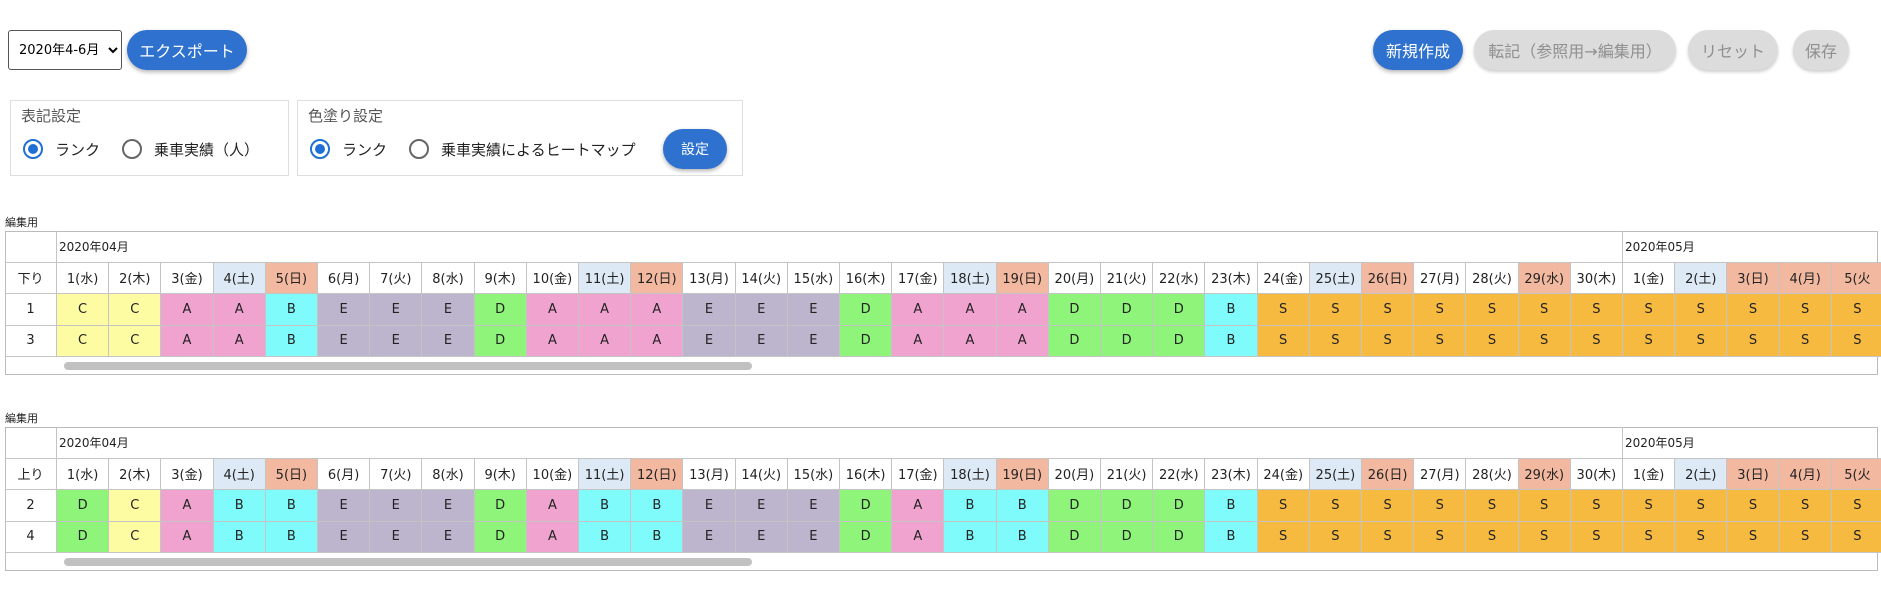  What do you see at coordinates (320, 149) in the screenshot?
I see `color-rank-radio` at bounding box center [320, 149].